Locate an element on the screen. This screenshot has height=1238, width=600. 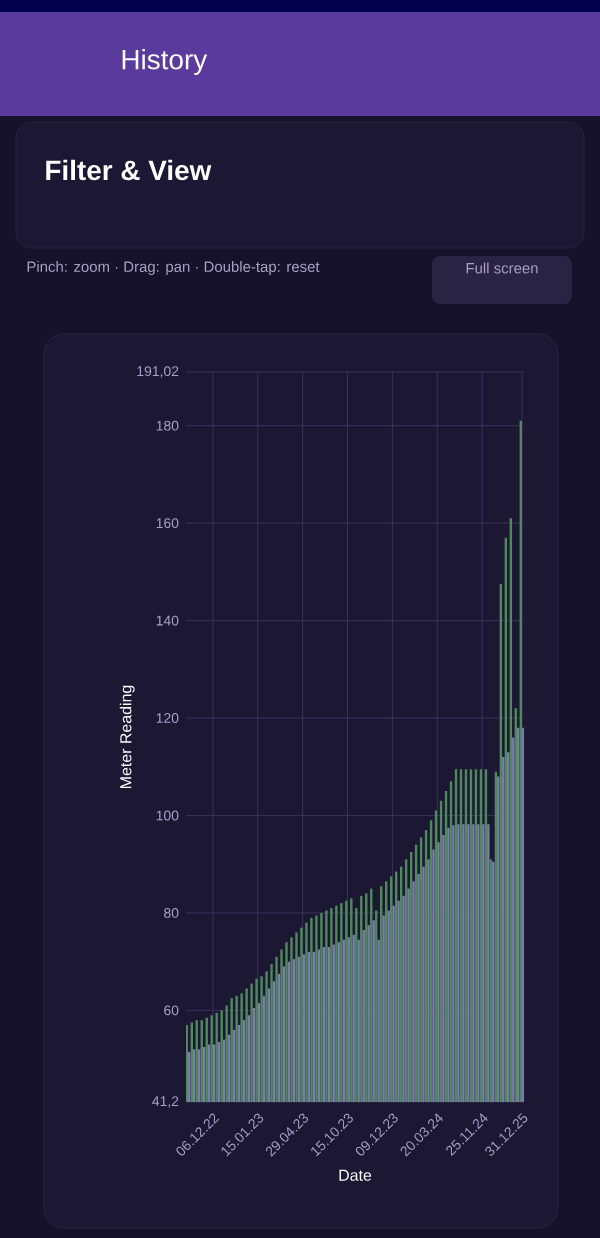
chart-title: History is located at coordinates (165, 61).